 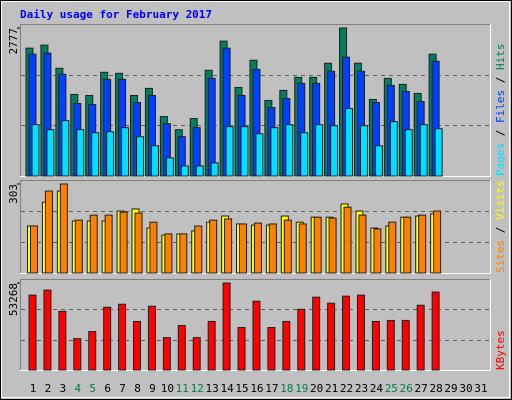 What do you see at coordinates (391, 388) in the screenshot?
I see `x-tick-label: 25` at bounding box center [391, 388].